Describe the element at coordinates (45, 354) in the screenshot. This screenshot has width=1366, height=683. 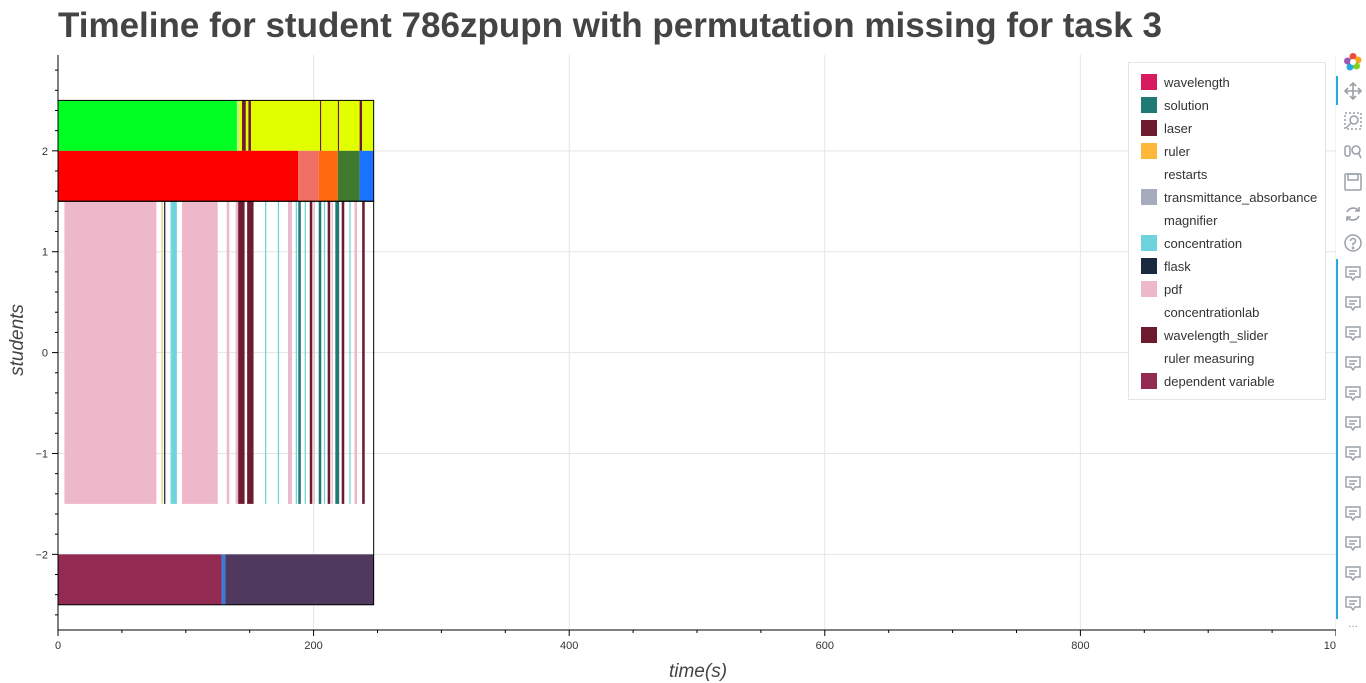
I see `y-tick-label: 0` at that location.